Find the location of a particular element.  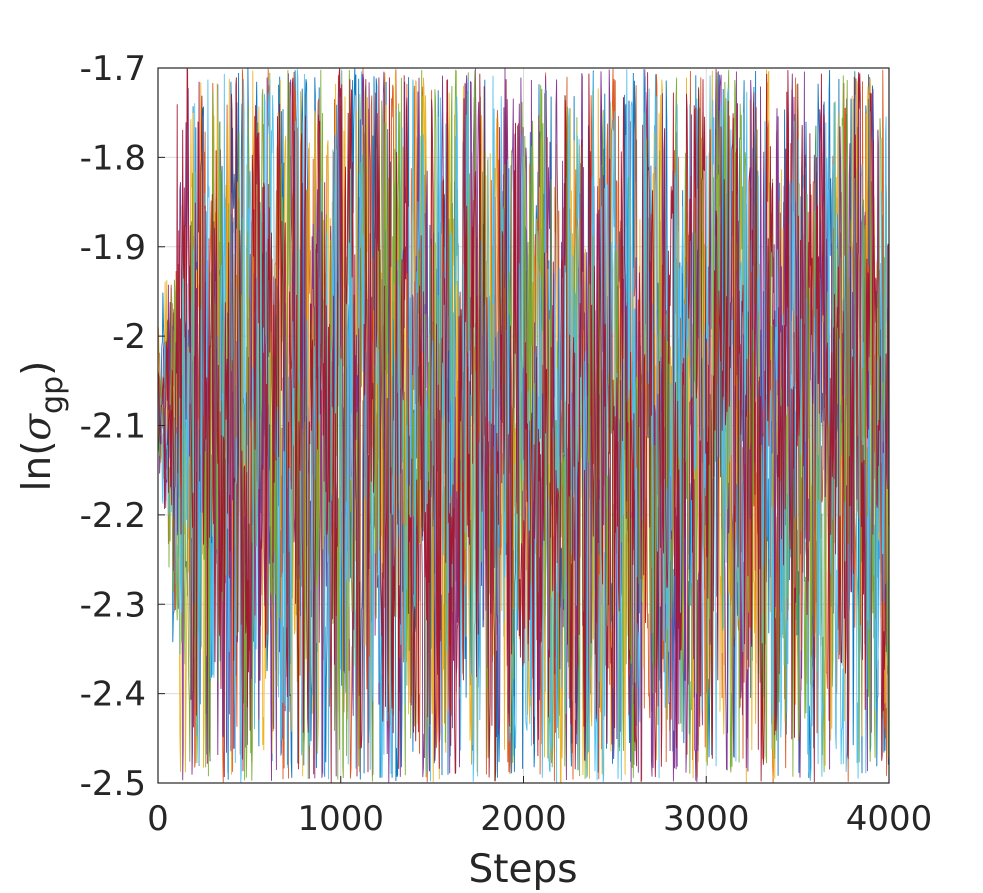

x-tick-label: 2000 is located at coordinates (523, 819).